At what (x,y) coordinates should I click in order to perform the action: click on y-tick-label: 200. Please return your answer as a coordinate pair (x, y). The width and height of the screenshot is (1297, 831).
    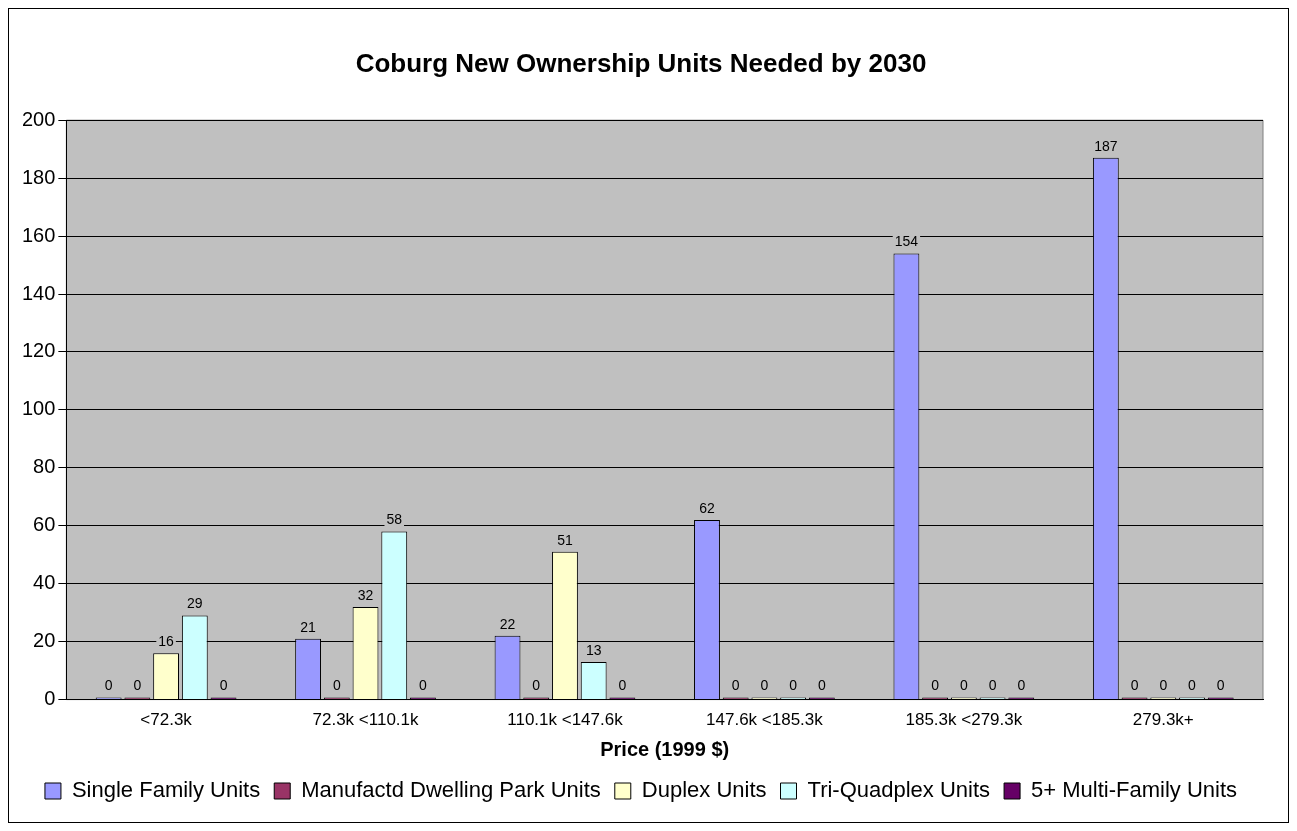
    Looking at the image, I should click on (38, 118).